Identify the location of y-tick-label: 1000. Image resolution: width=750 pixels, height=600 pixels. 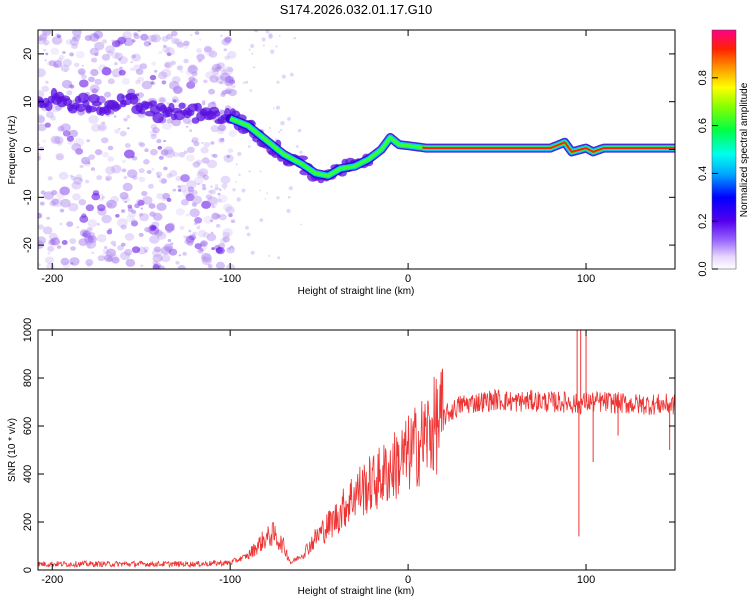
(28, 330).